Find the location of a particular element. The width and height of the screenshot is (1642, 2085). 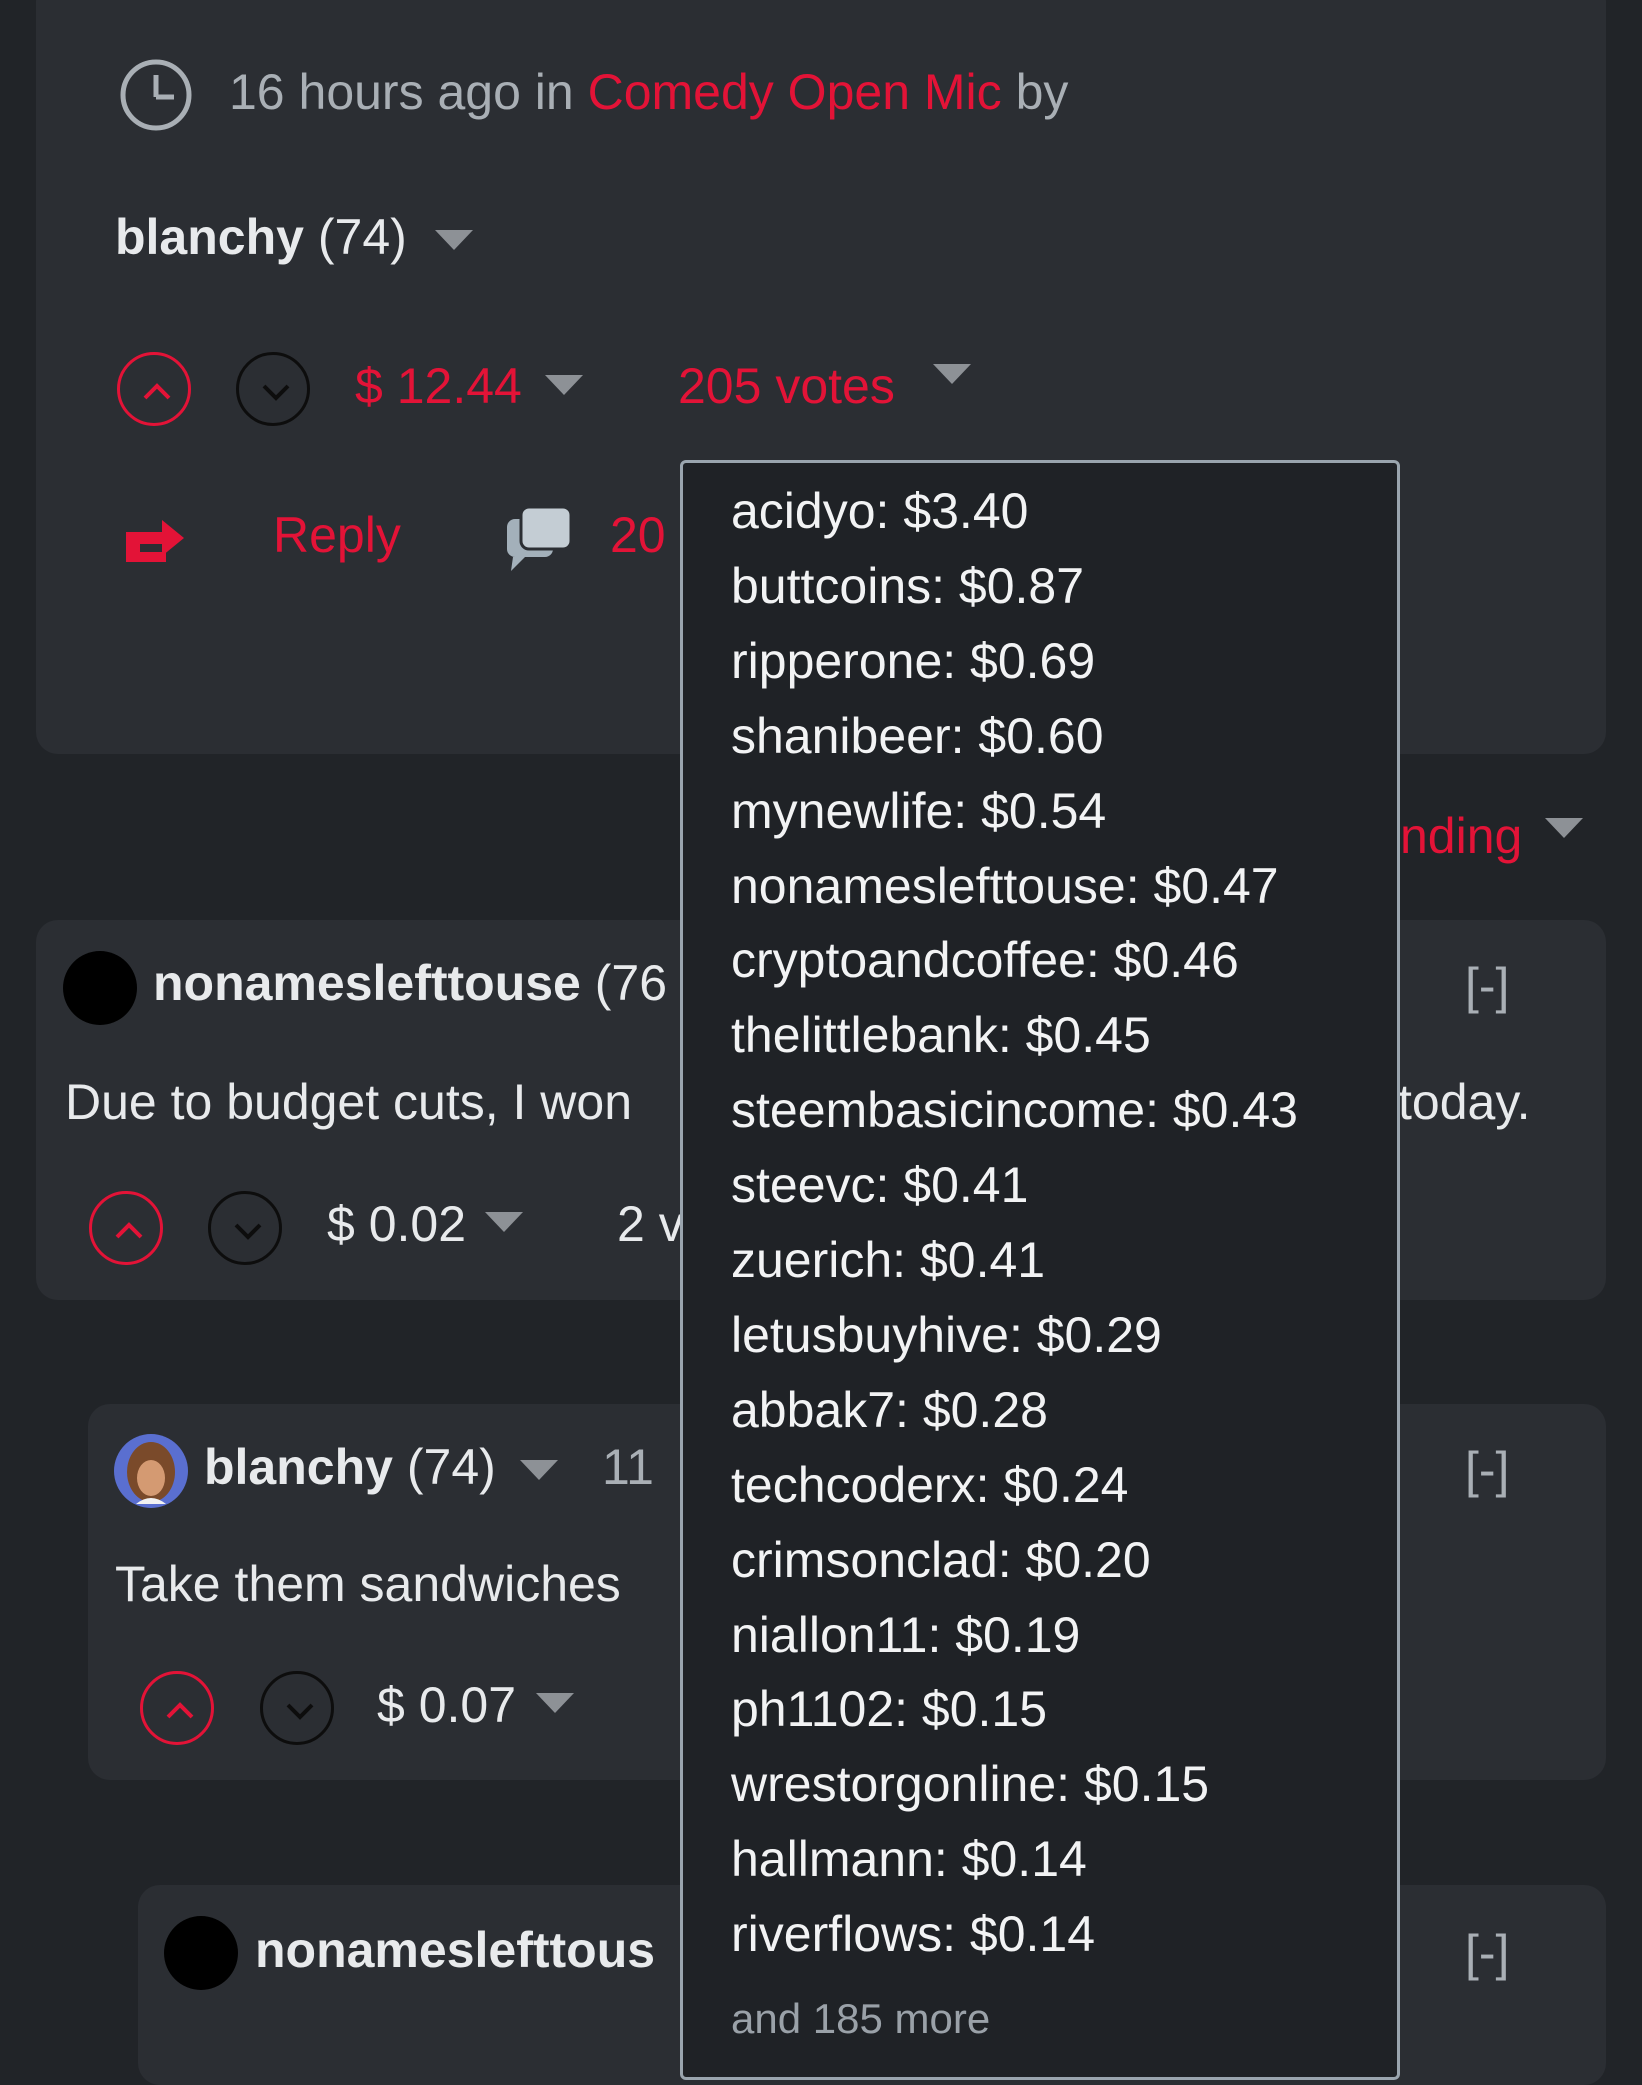

comment-author: nonameslefttouse (76 is located at coordinates (410, 983).